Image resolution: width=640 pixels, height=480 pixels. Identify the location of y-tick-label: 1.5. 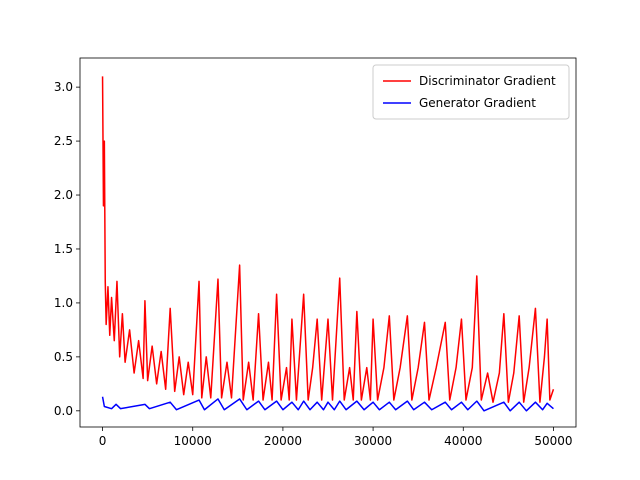
(63, 249).